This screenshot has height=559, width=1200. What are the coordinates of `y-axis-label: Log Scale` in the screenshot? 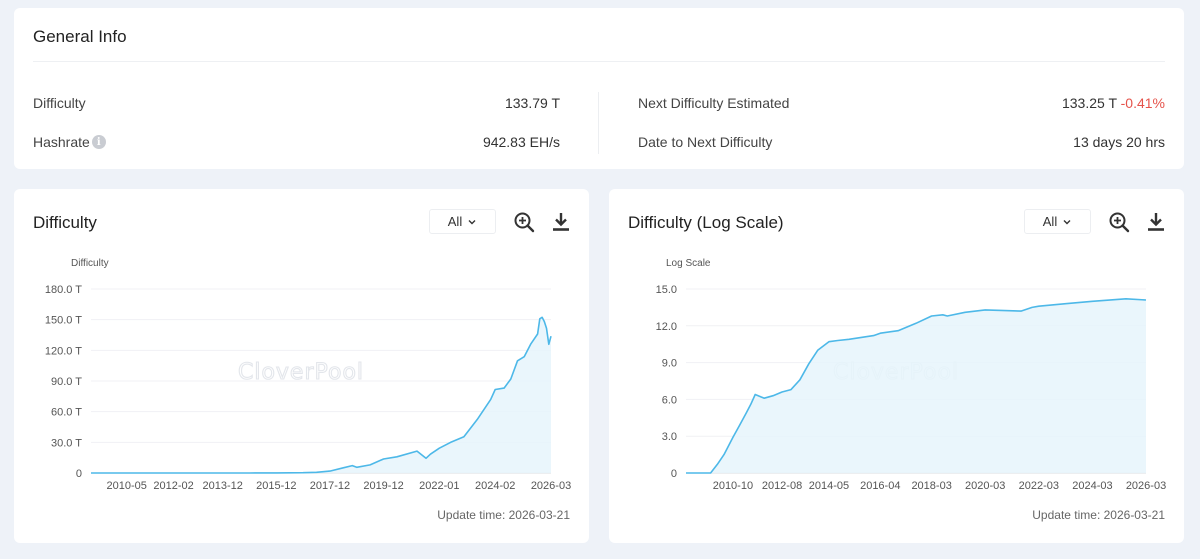 It's located at (688, 263).